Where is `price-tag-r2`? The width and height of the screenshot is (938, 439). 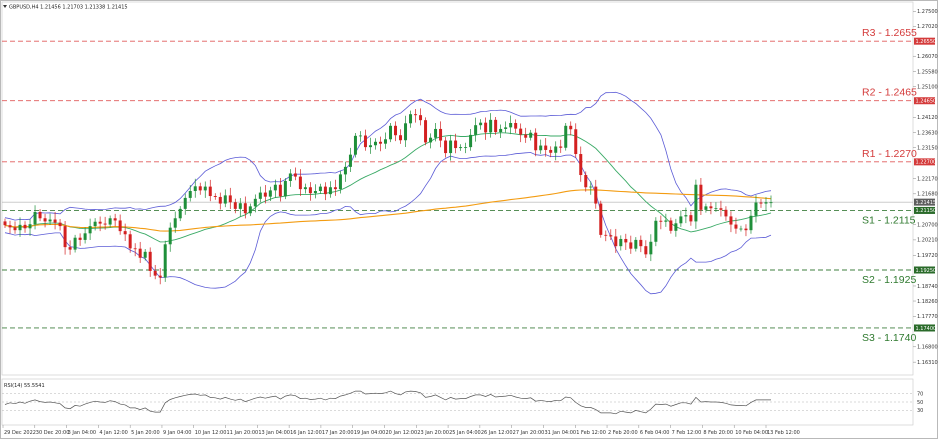
price-tag-r2 is located at coordinates (924, 101).